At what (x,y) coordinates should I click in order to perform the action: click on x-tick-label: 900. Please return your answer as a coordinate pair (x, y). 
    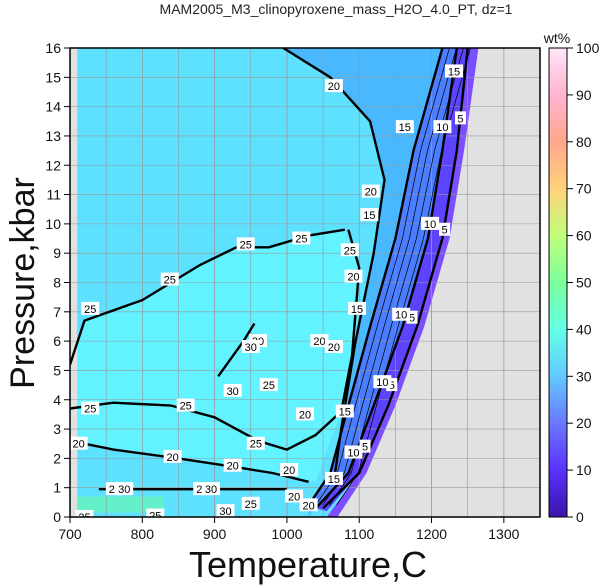
    Looking at the image, I should click on (215, 534).